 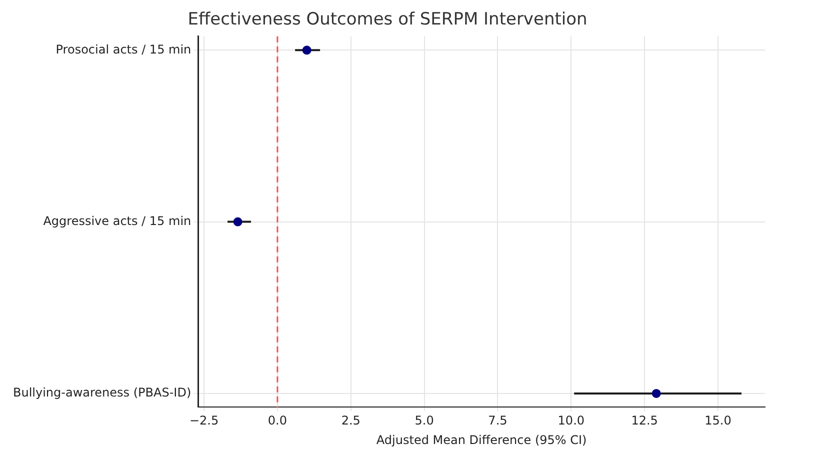 What do you see at coordinates (204, 421) in the screenshot?
I see `x-tick-label: −2.5` at bounding box center [204, 421].